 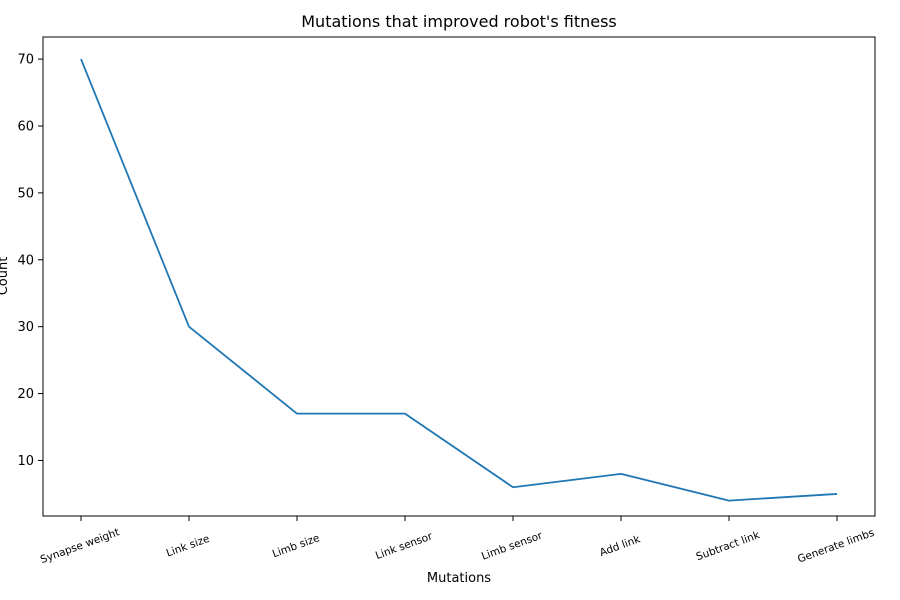 What do you see at coordinates (25, 193) in the screenshot?
I see `y-tick-label: 50` at bounding box center [25, 193].